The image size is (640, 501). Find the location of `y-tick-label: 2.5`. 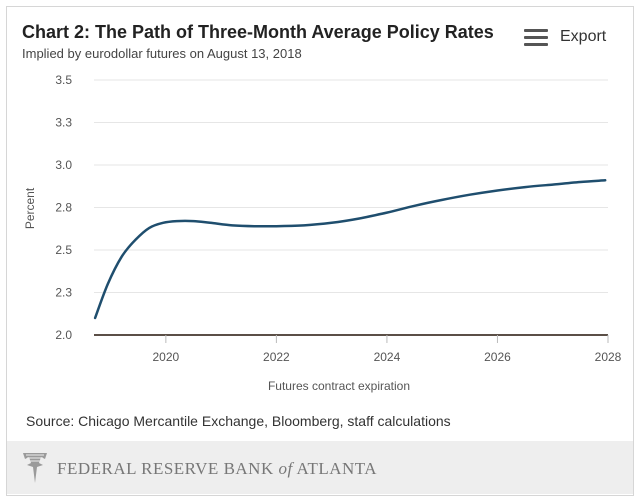

y-tick-label: 2.5 is located at coordinates (63, 250).